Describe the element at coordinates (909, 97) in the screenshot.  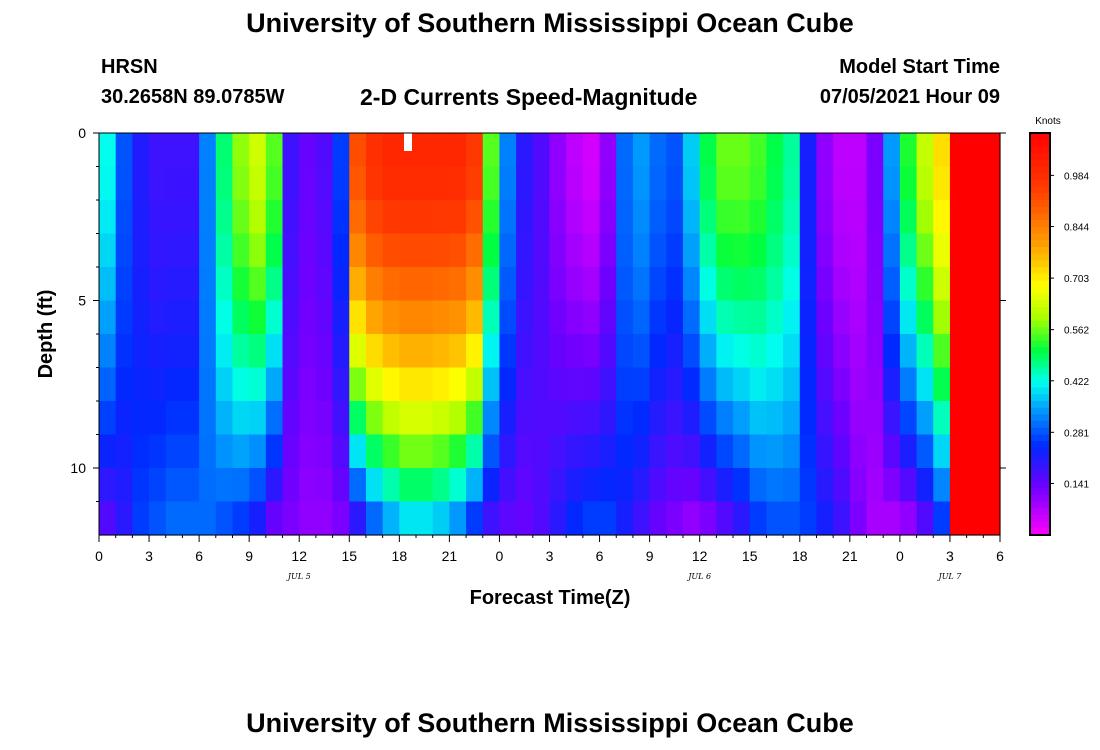
I see `model-start-value: 07/05/2021 Hour 09` at that location.